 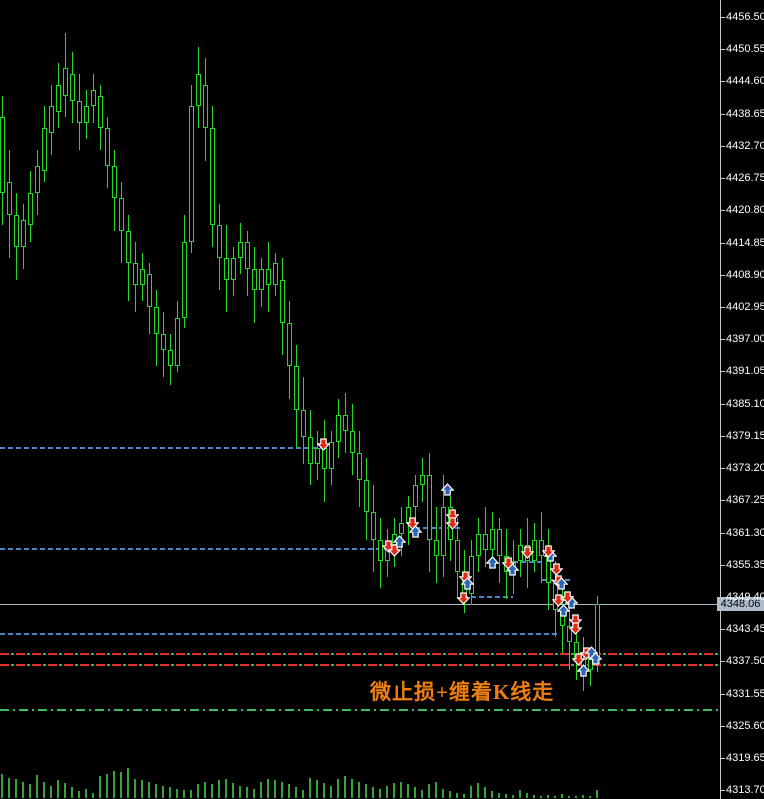 I want to click on axis-price-label: 4438.65, so click(x=745, y=114).